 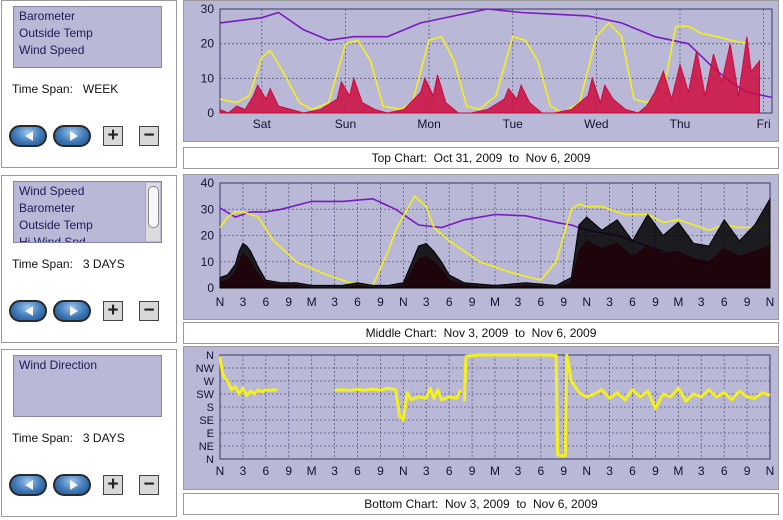 What do you see at coordinates (262, 124) in the screenshot?
I see `x-tick-label: Sat` at bounding box center [262, 124].